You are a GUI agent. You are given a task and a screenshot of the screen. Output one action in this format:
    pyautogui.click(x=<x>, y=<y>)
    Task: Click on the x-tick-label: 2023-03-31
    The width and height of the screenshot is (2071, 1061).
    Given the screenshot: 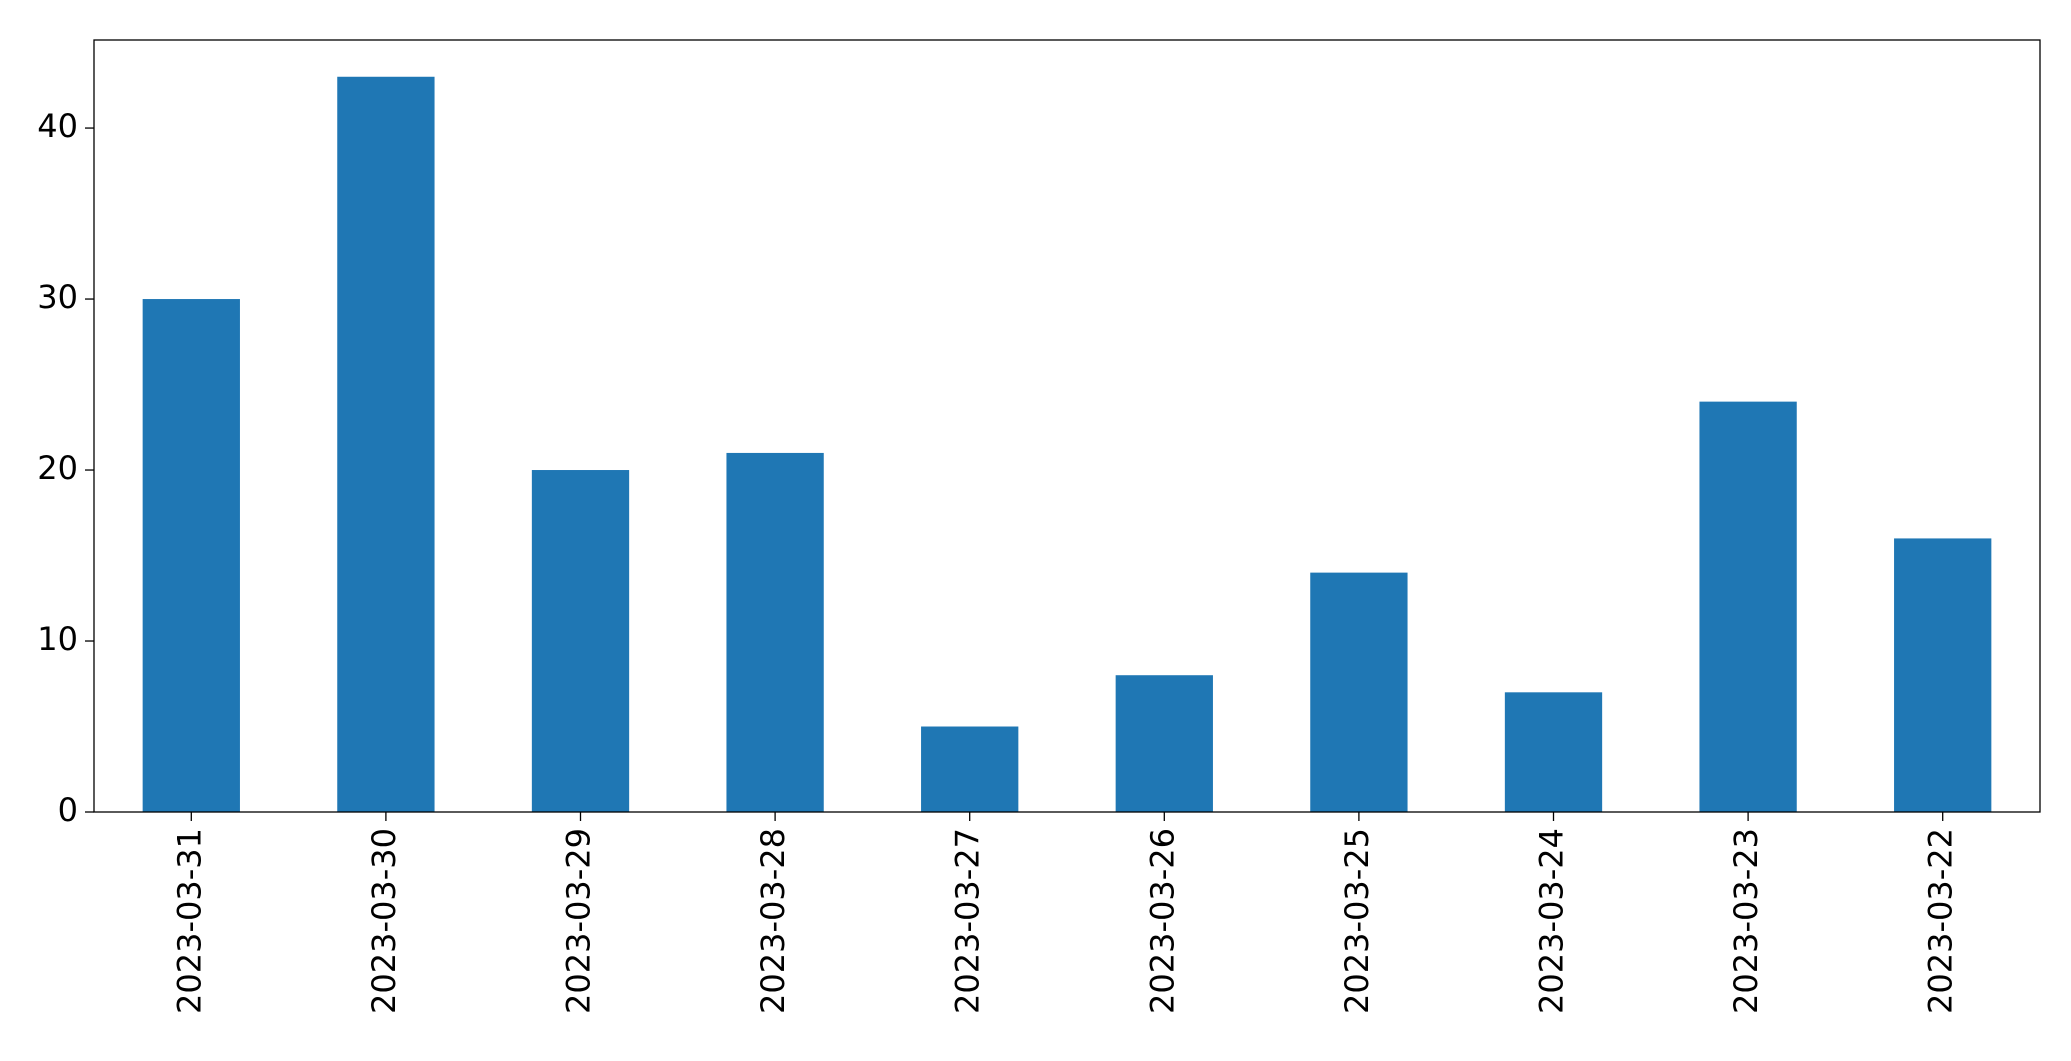 What is the action you would take?
    pyautogui.click(x=189, y=921)
    